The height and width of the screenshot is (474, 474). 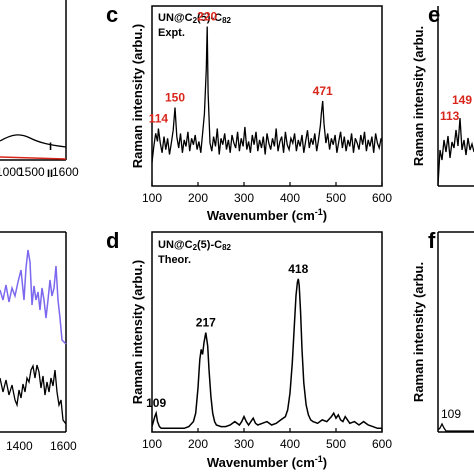 I want to click on panel-c-tick-label: 300, so click(x=244, y=198).